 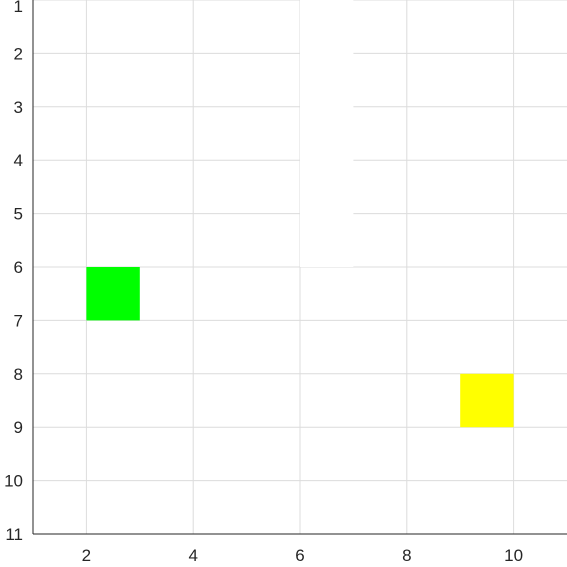 What do you see at coordinates (18, 107) in the screenshot?
I see `y-tick-label: 3` at bounding box center [18, 107].